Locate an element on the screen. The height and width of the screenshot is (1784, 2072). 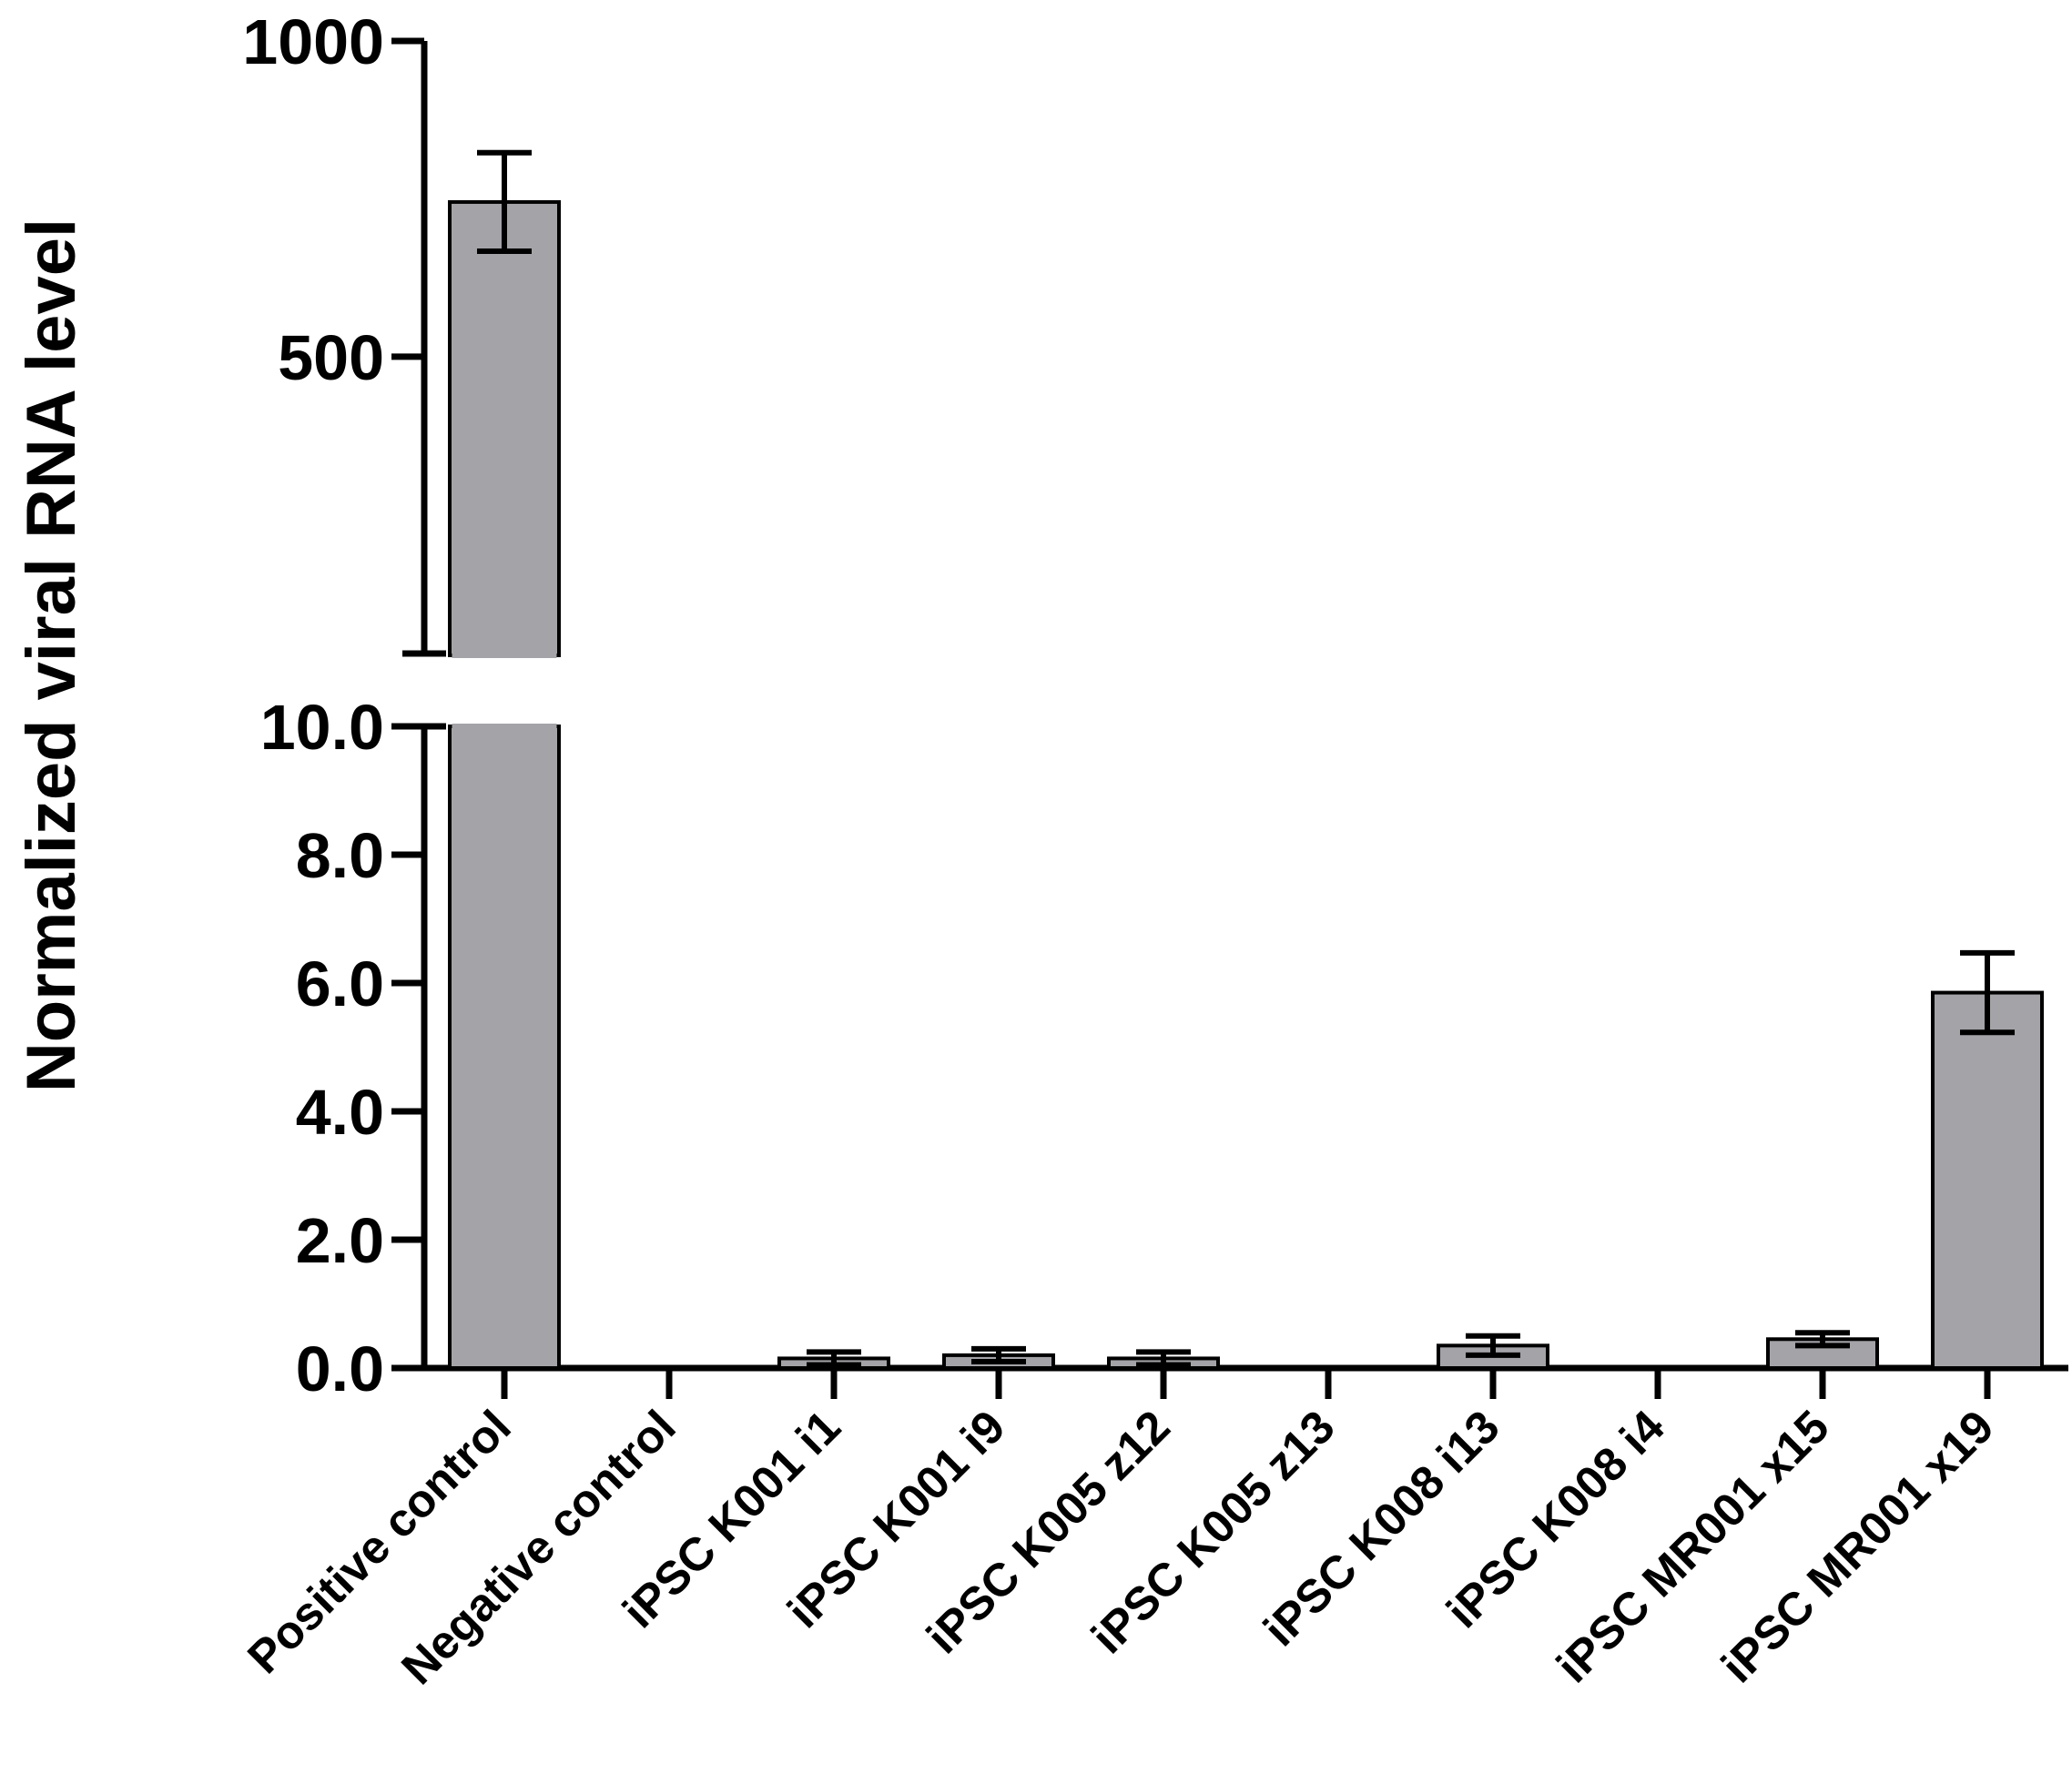
y-tick-label: 6.0 is located at coordinates (340, 984).